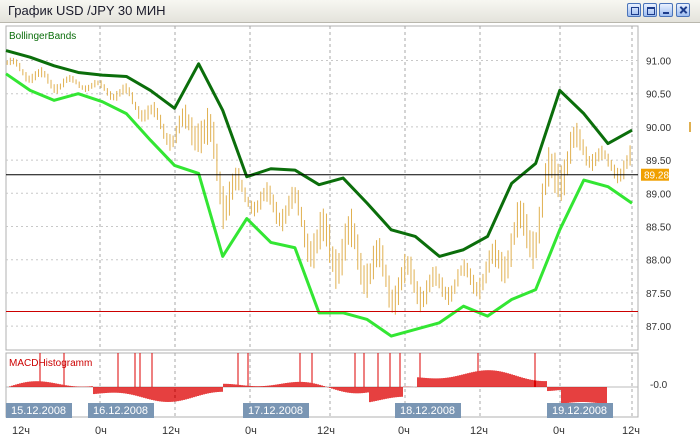 This screenshot has height=446, width=700. I want to click on minimize-button, so click(666, 10).